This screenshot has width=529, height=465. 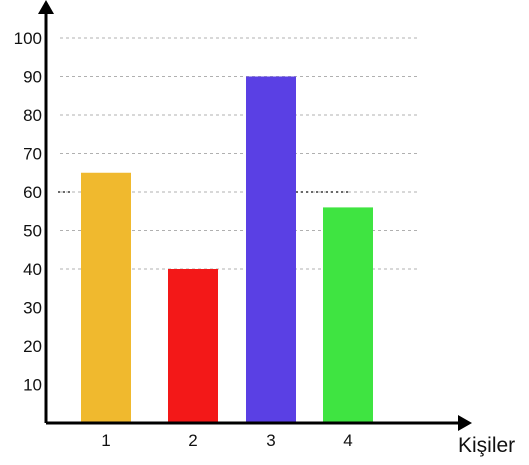 I want to click on y-tick-label-20: 20, so click(x=32, y=346).